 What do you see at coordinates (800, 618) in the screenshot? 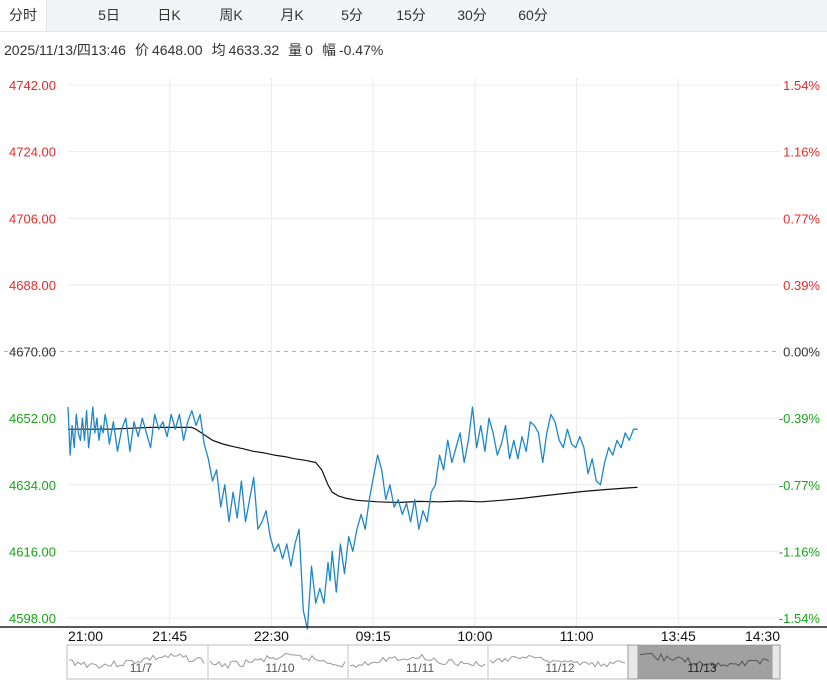
I see `pct-tick-label: -1.54%` at bounding box center [800, 618].